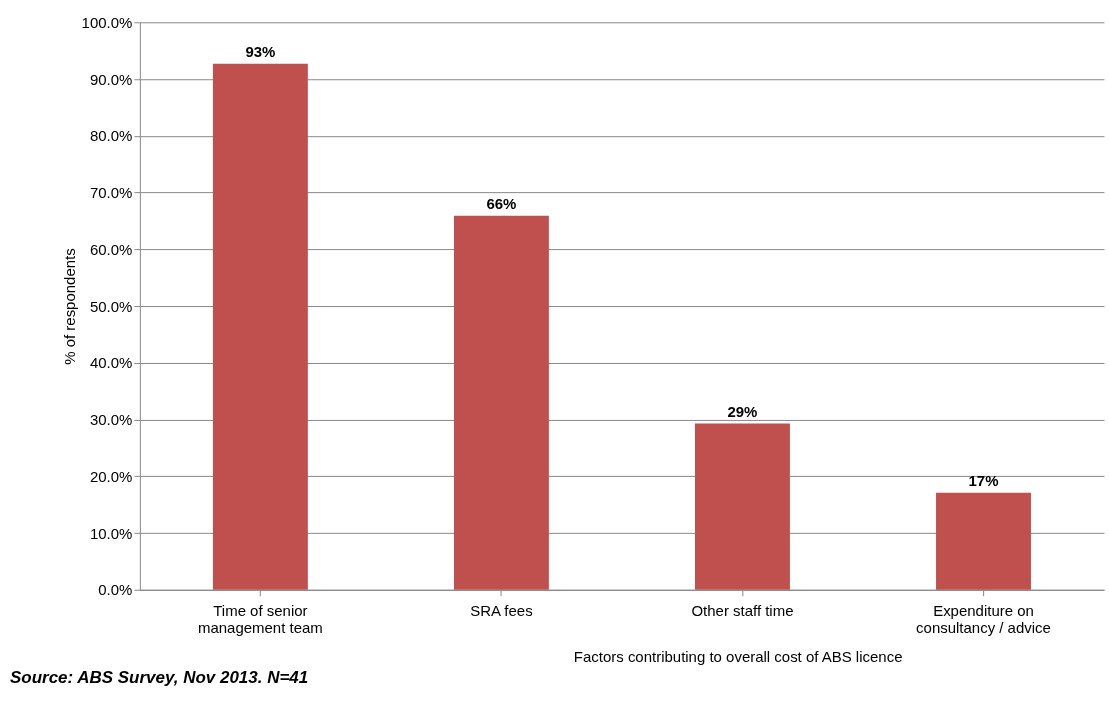 This screenshot has height=705, width=1109. Describe the element at coordinates (159, 677) in the screenshot. I see `source-note: Source: ABS Survey, Nov 2013. N=41` at that location.